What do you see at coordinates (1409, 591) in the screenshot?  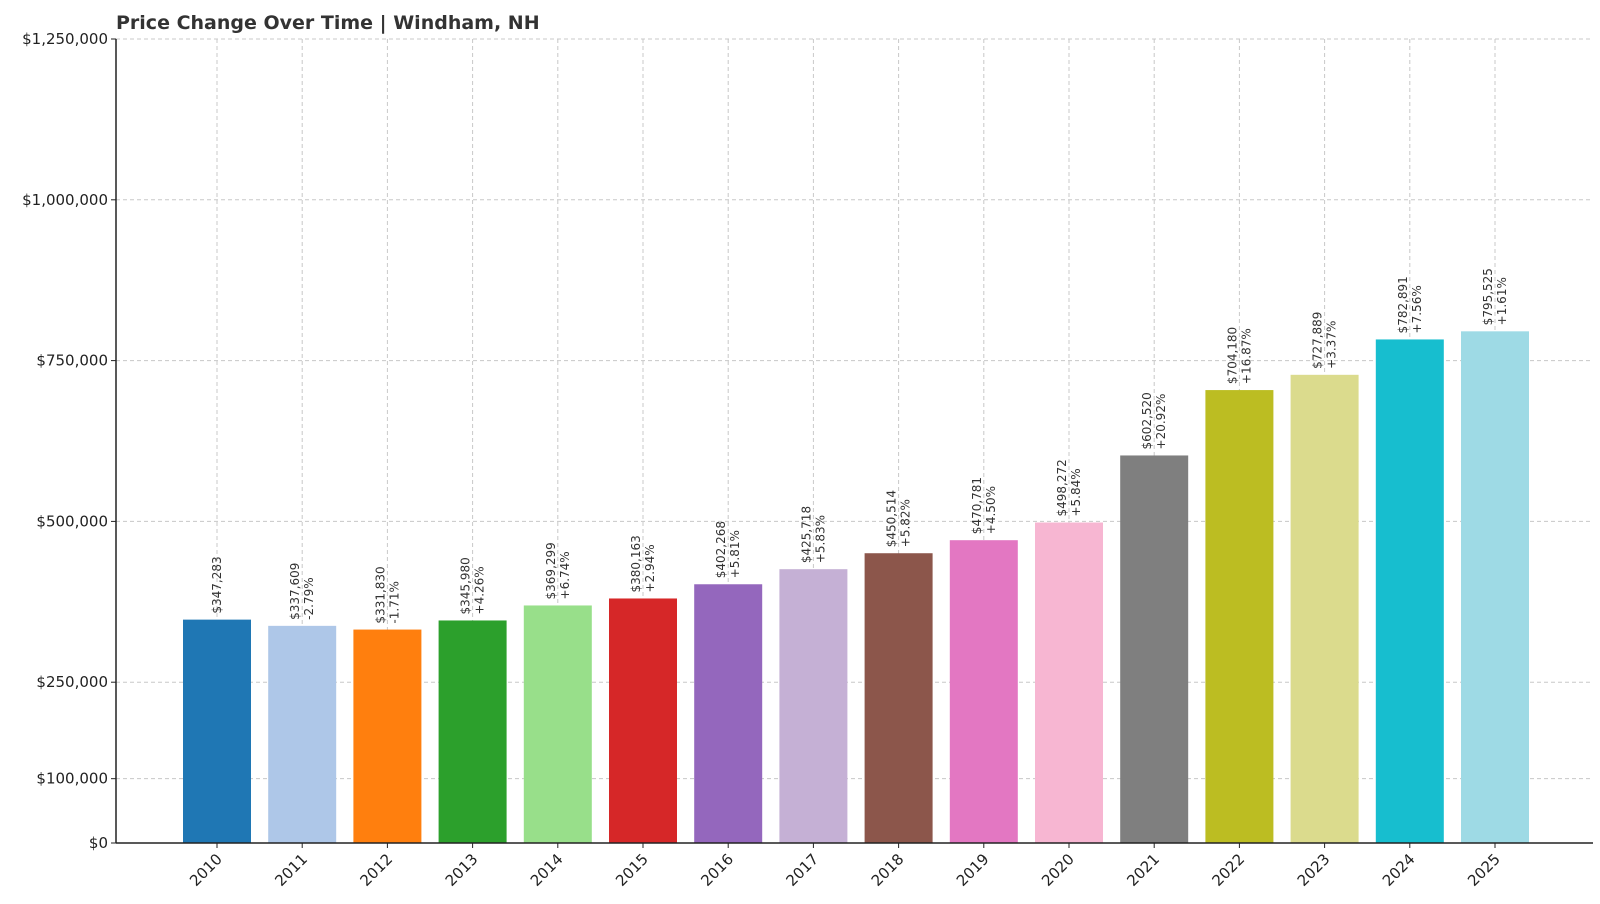 I see `bar-2024` at bounding box center [1409, 591].